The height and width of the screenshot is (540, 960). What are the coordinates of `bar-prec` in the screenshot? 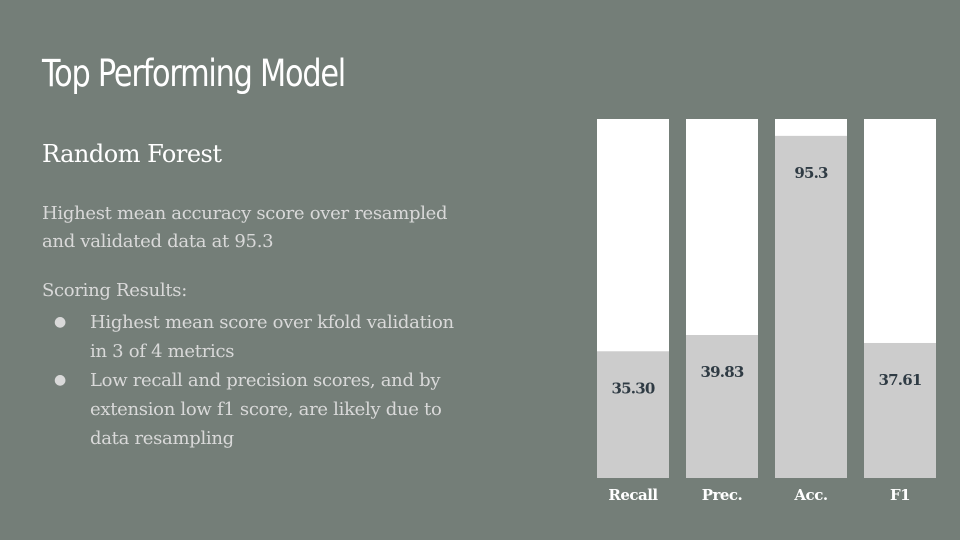 It's located at (722, 406).